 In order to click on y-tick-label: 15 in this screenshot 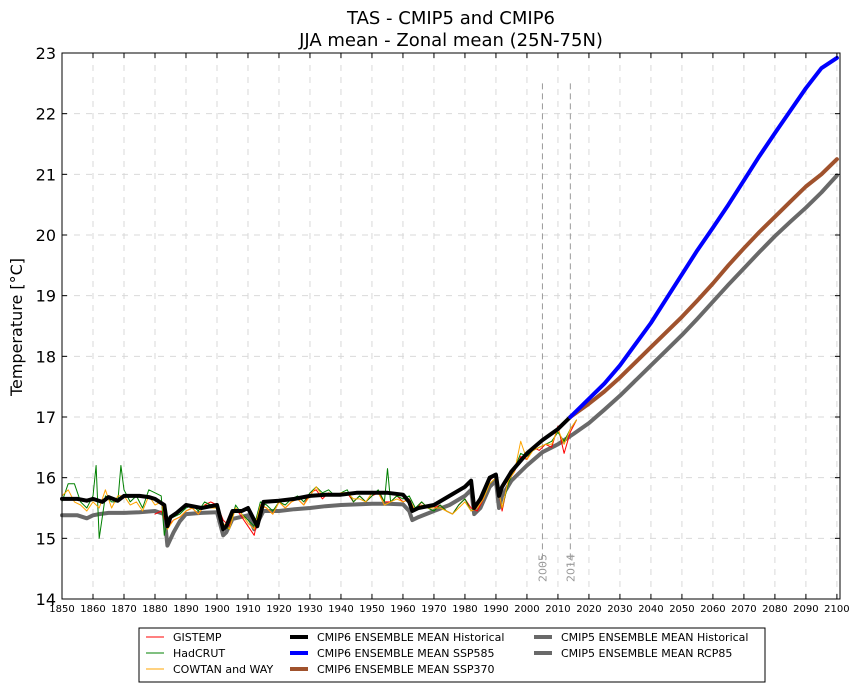, I will do `click(46, 538)`.